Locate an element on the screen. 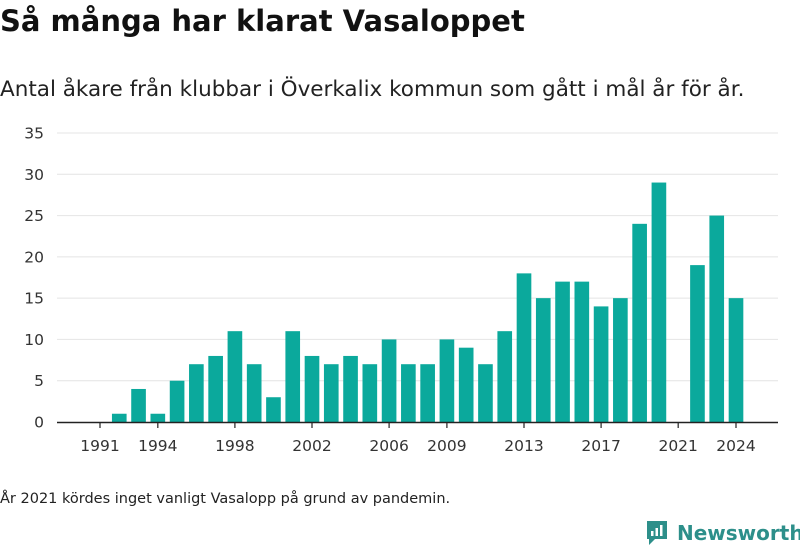 The image size is (800, 550). brand-name: Newsworthy is located at coordinates (738, 533).